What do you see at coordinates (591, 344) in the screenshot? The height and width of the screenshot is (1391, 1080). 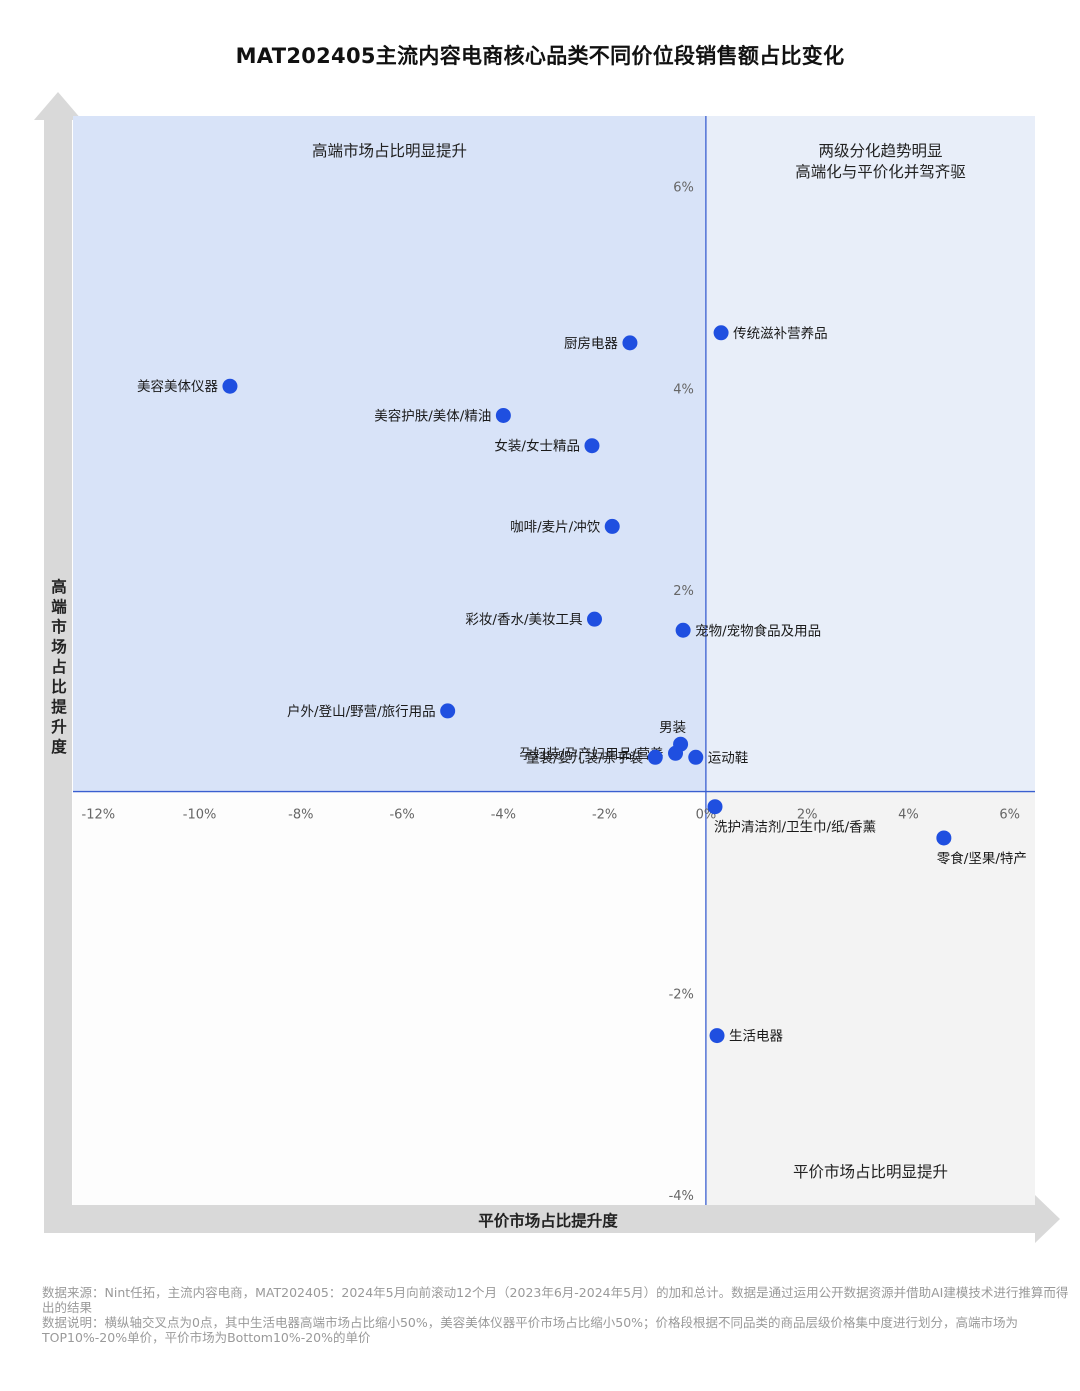 I see `data-label: 厨房电器` at bounding box center [591, 344].